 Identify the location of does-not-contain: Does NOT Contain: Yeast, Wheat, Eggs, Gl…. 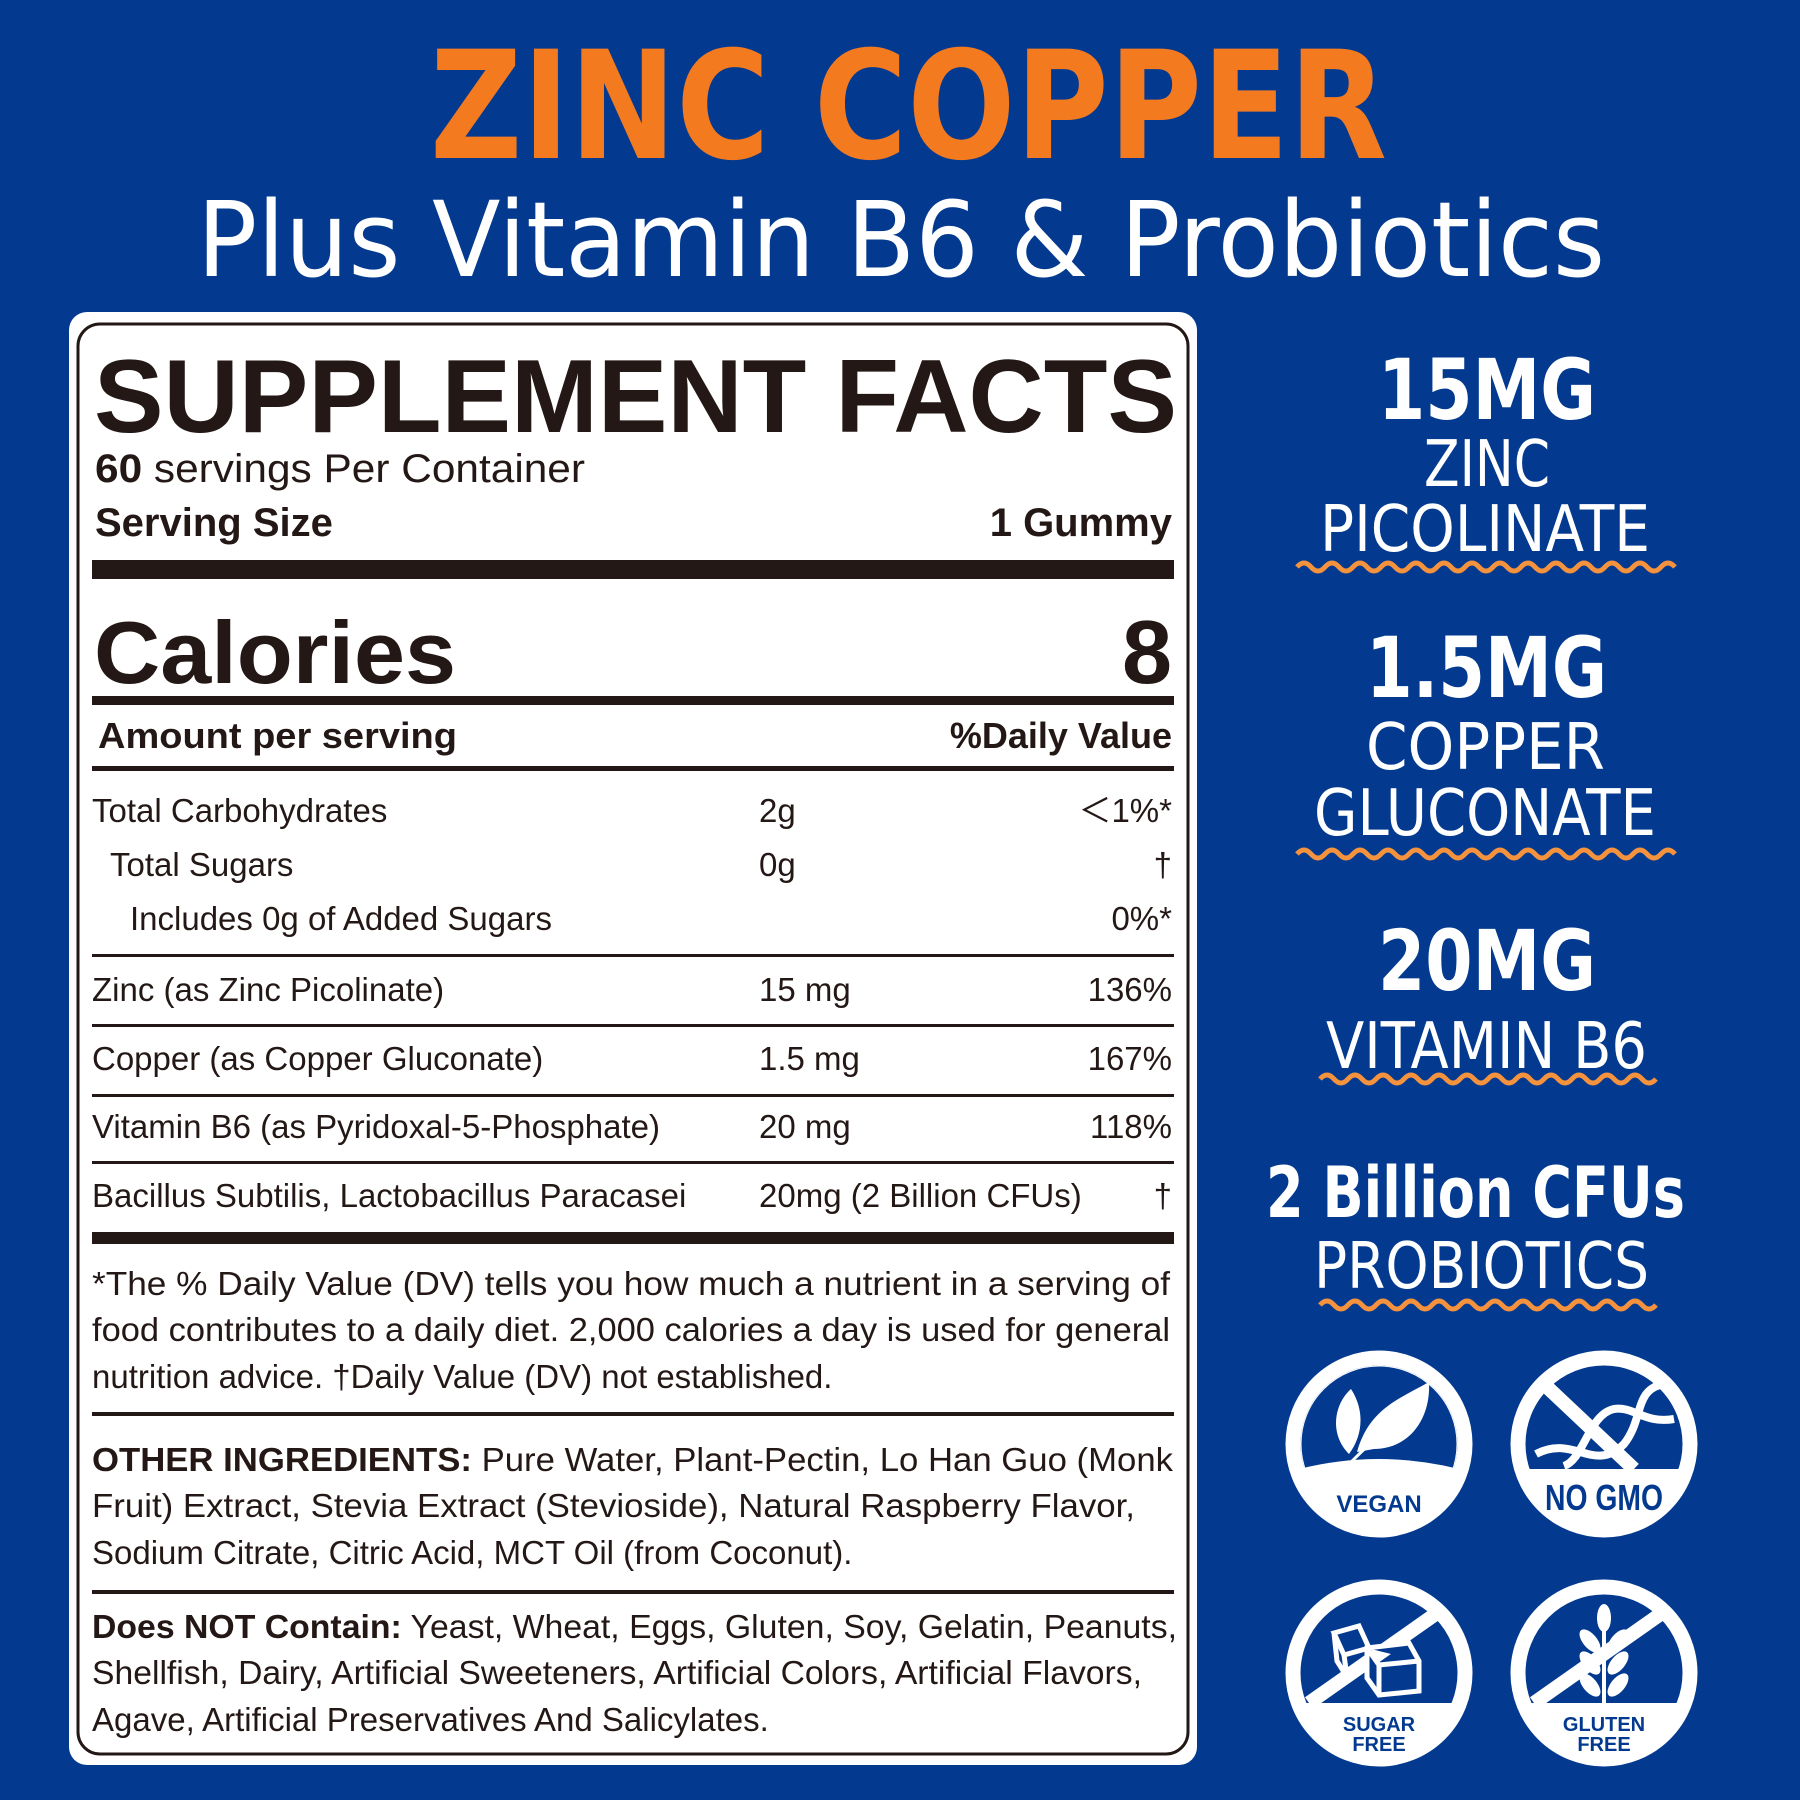
(634, 1673).